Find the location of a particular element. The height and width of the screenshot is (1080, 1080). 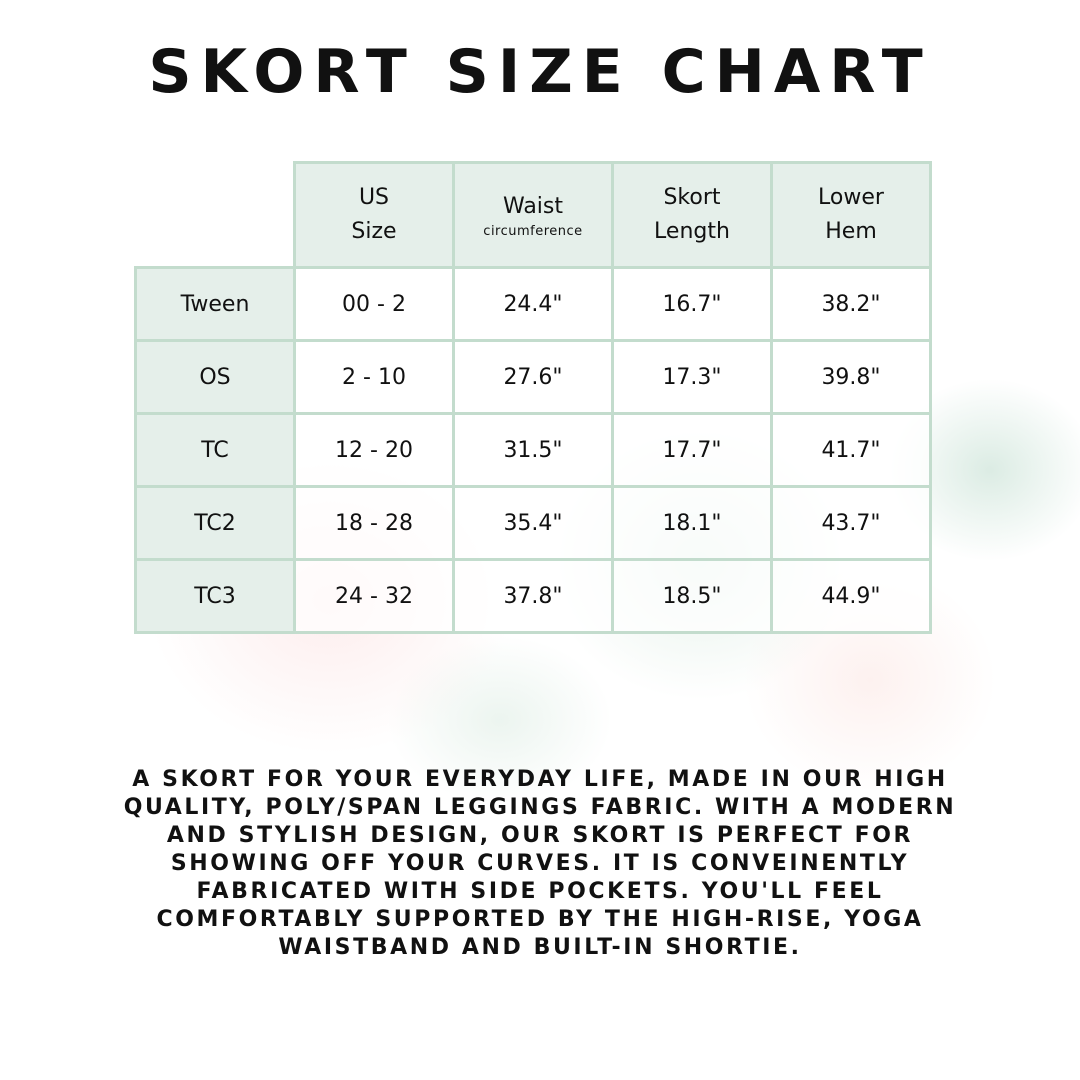

table-cell: 24 - 32 is located at coordinates (374, 596).